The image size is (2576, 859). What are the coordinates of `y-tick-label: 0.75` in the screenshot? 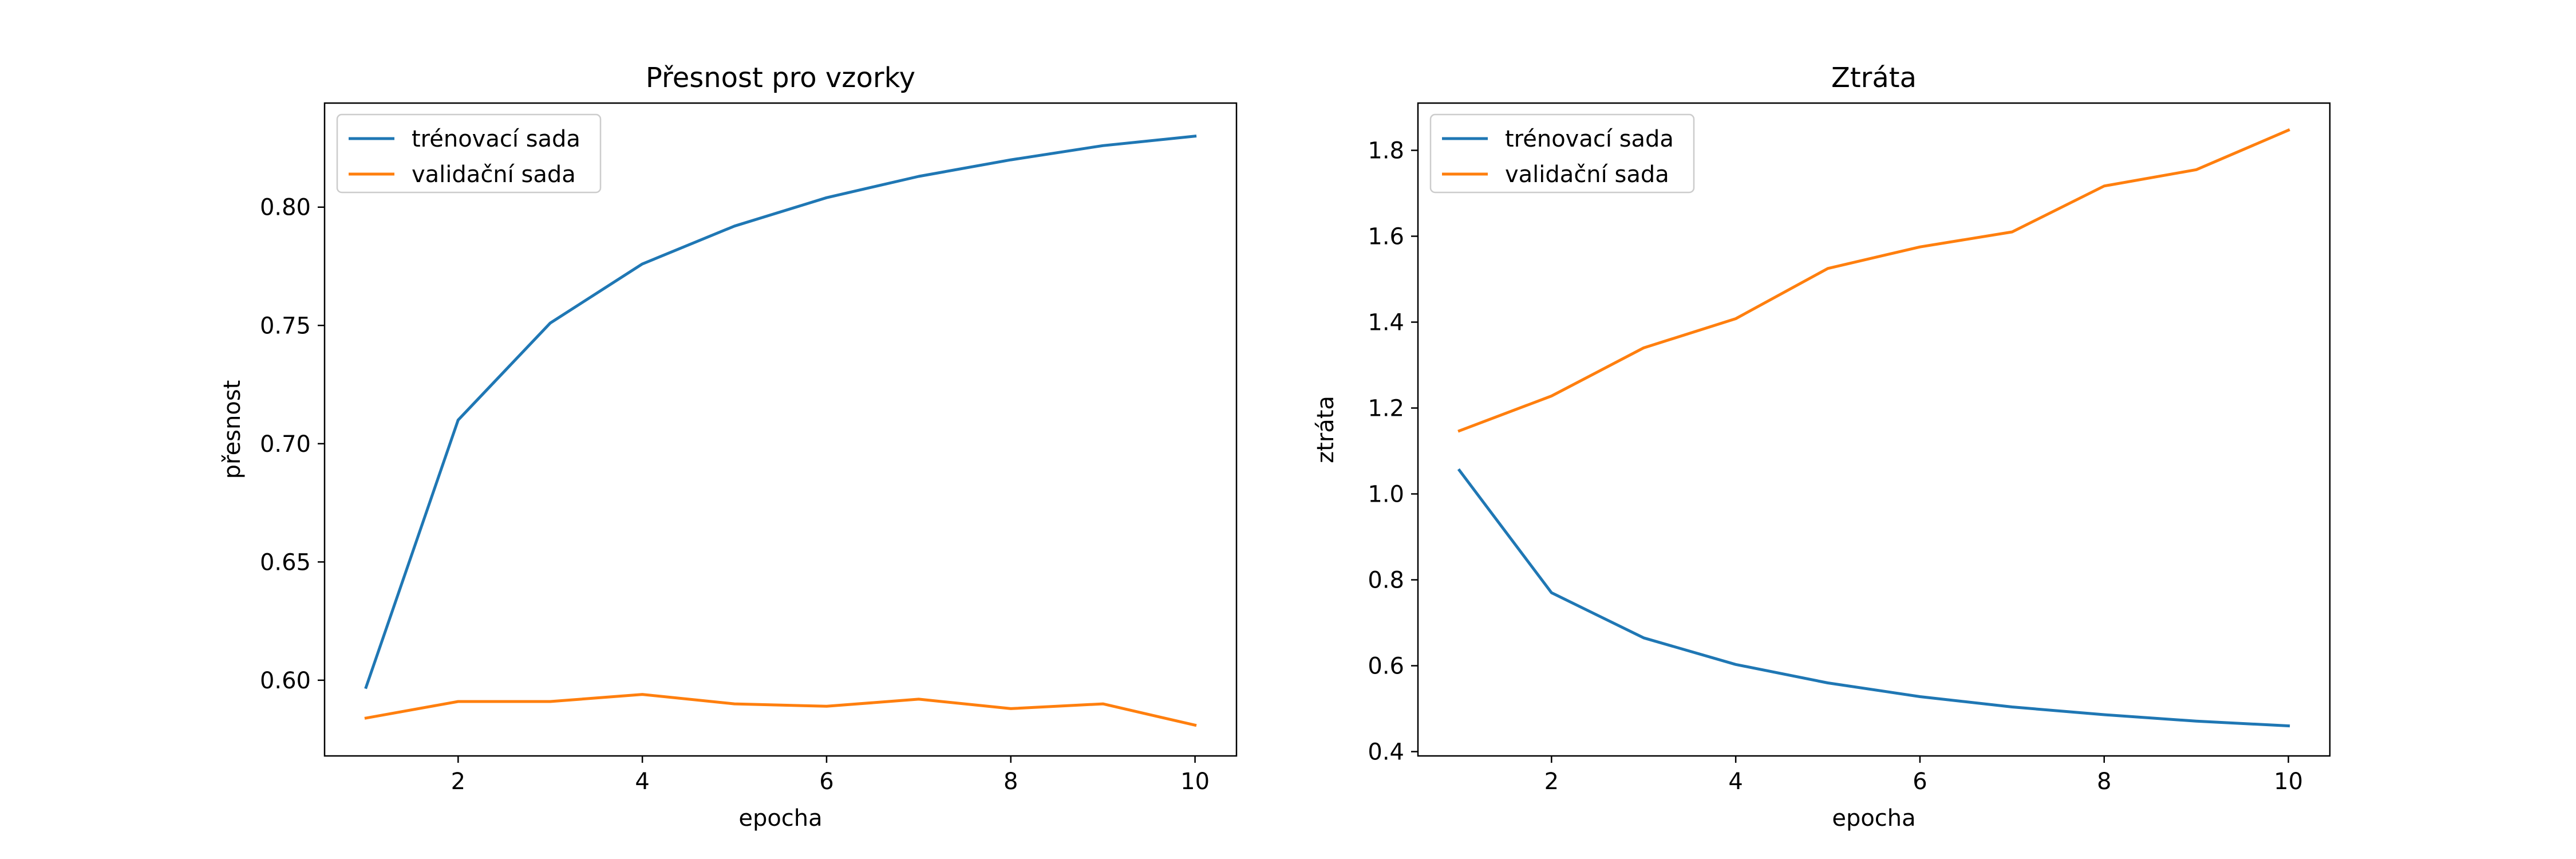 It's located at (285, 326).